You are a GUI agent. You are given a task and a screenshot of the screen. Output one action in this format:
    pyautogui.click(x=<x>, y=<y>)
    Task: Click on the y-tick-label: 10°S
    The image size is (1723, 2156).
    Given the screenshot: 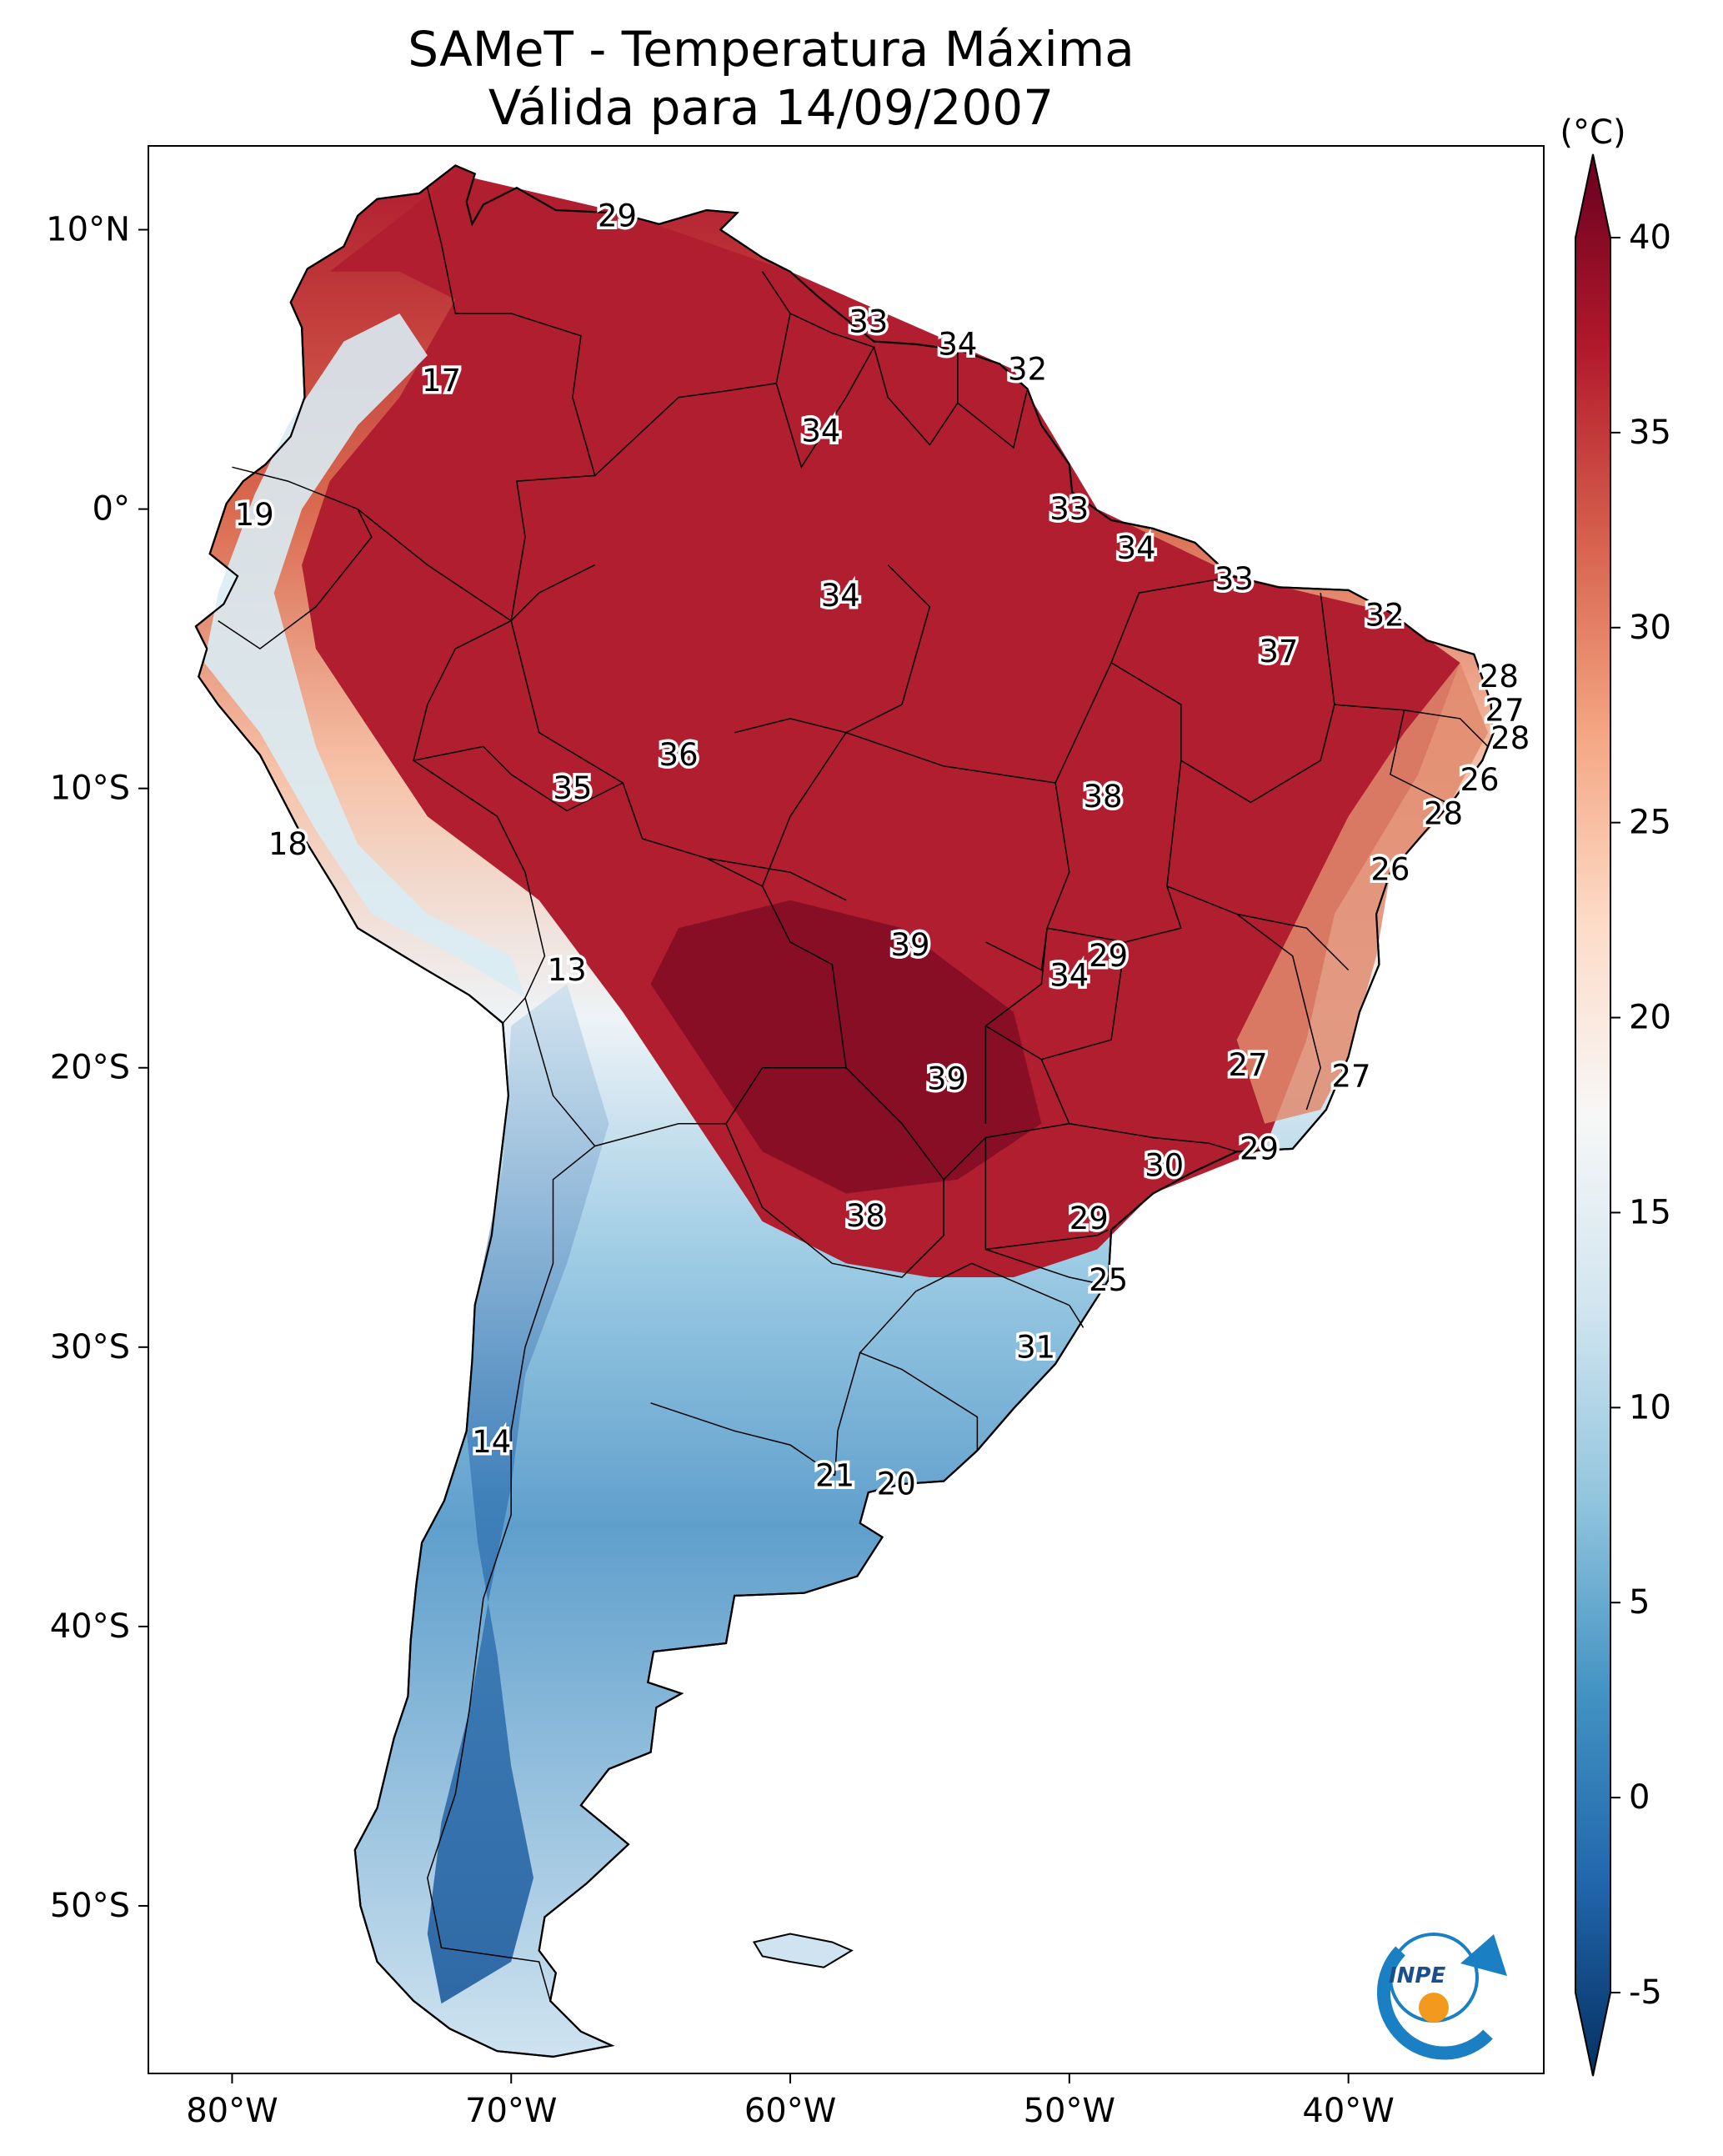 What is the action you would take?
    pyautogui.click(x=90, y=789)
    